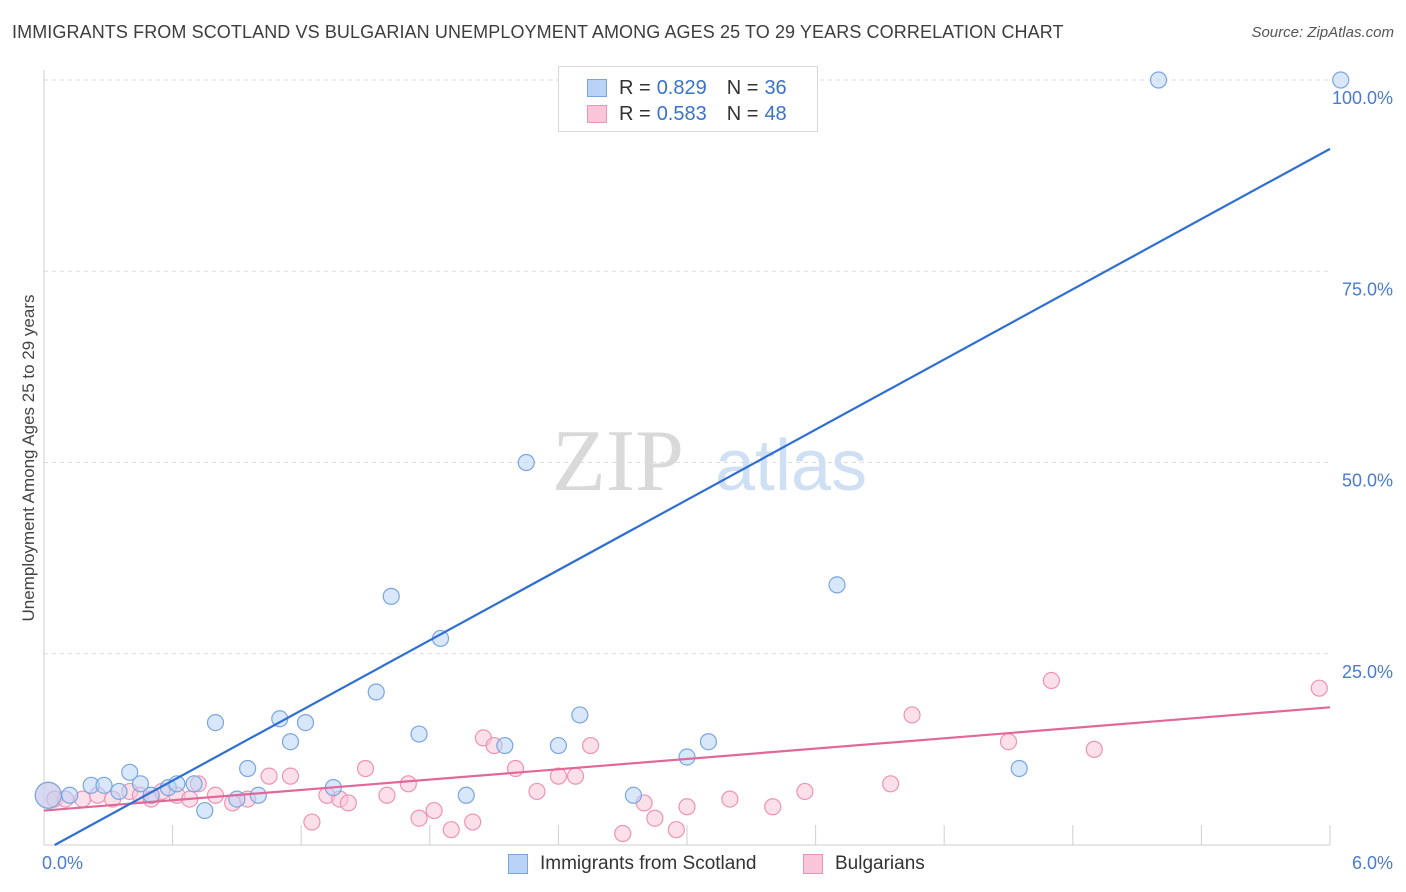  I want to click on bulgarians-r-value: 0.583, so click(681, 113).